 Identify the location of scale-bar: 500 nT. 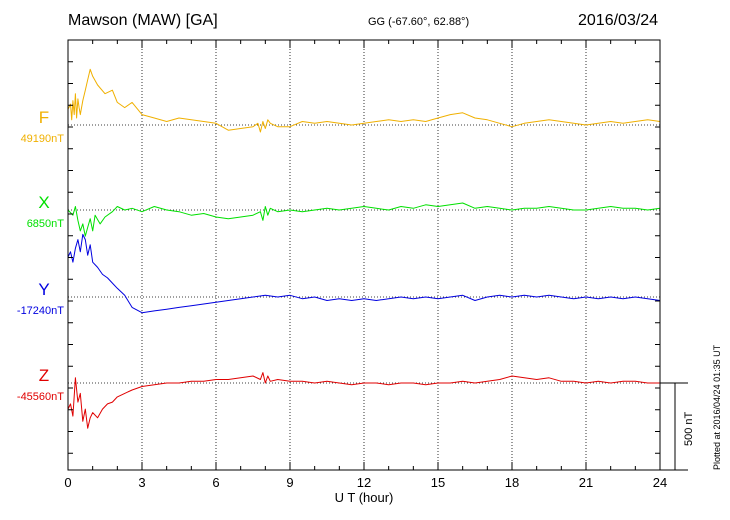
(677, 426).